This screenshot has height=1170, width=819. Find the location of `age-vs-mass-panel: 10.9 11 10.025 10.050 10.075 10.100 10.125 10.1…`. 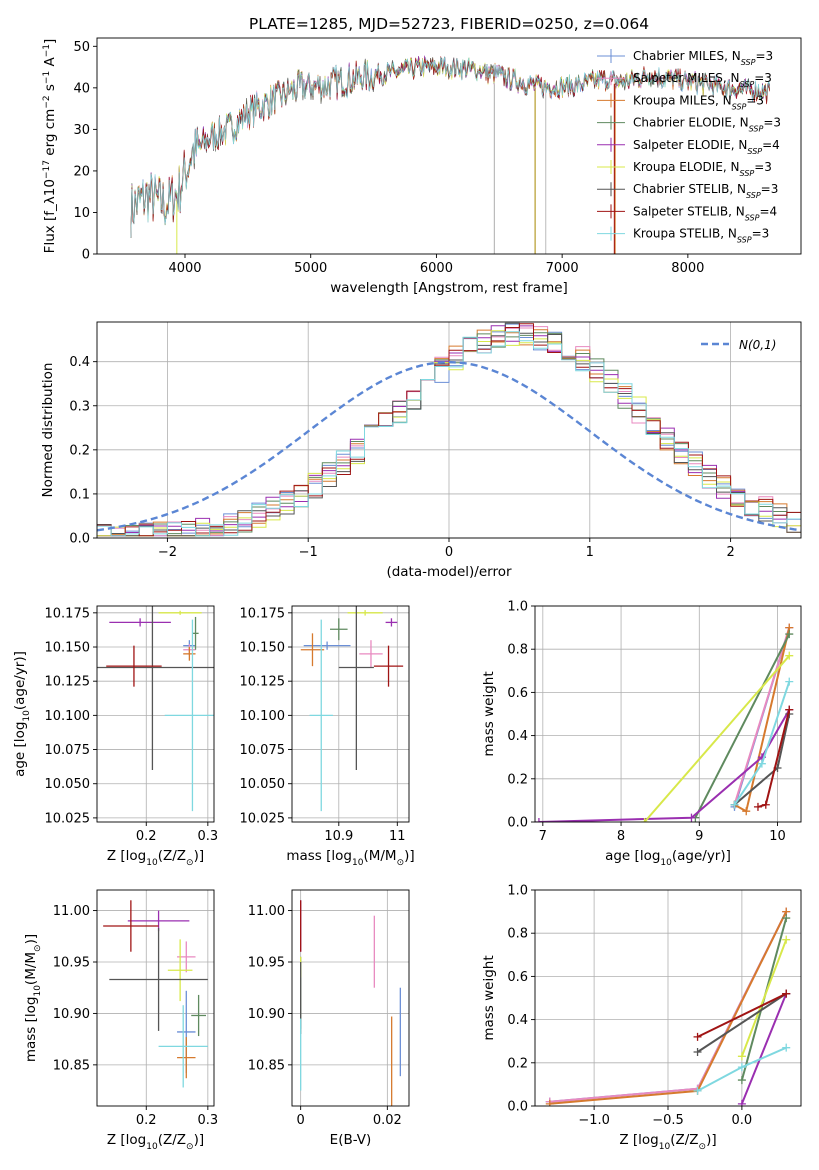

age-vs-mass-panel: 10.9 11 10.025 10.050 10.075 10.100 10.125 10.1… is located at coordinates (327, 736).